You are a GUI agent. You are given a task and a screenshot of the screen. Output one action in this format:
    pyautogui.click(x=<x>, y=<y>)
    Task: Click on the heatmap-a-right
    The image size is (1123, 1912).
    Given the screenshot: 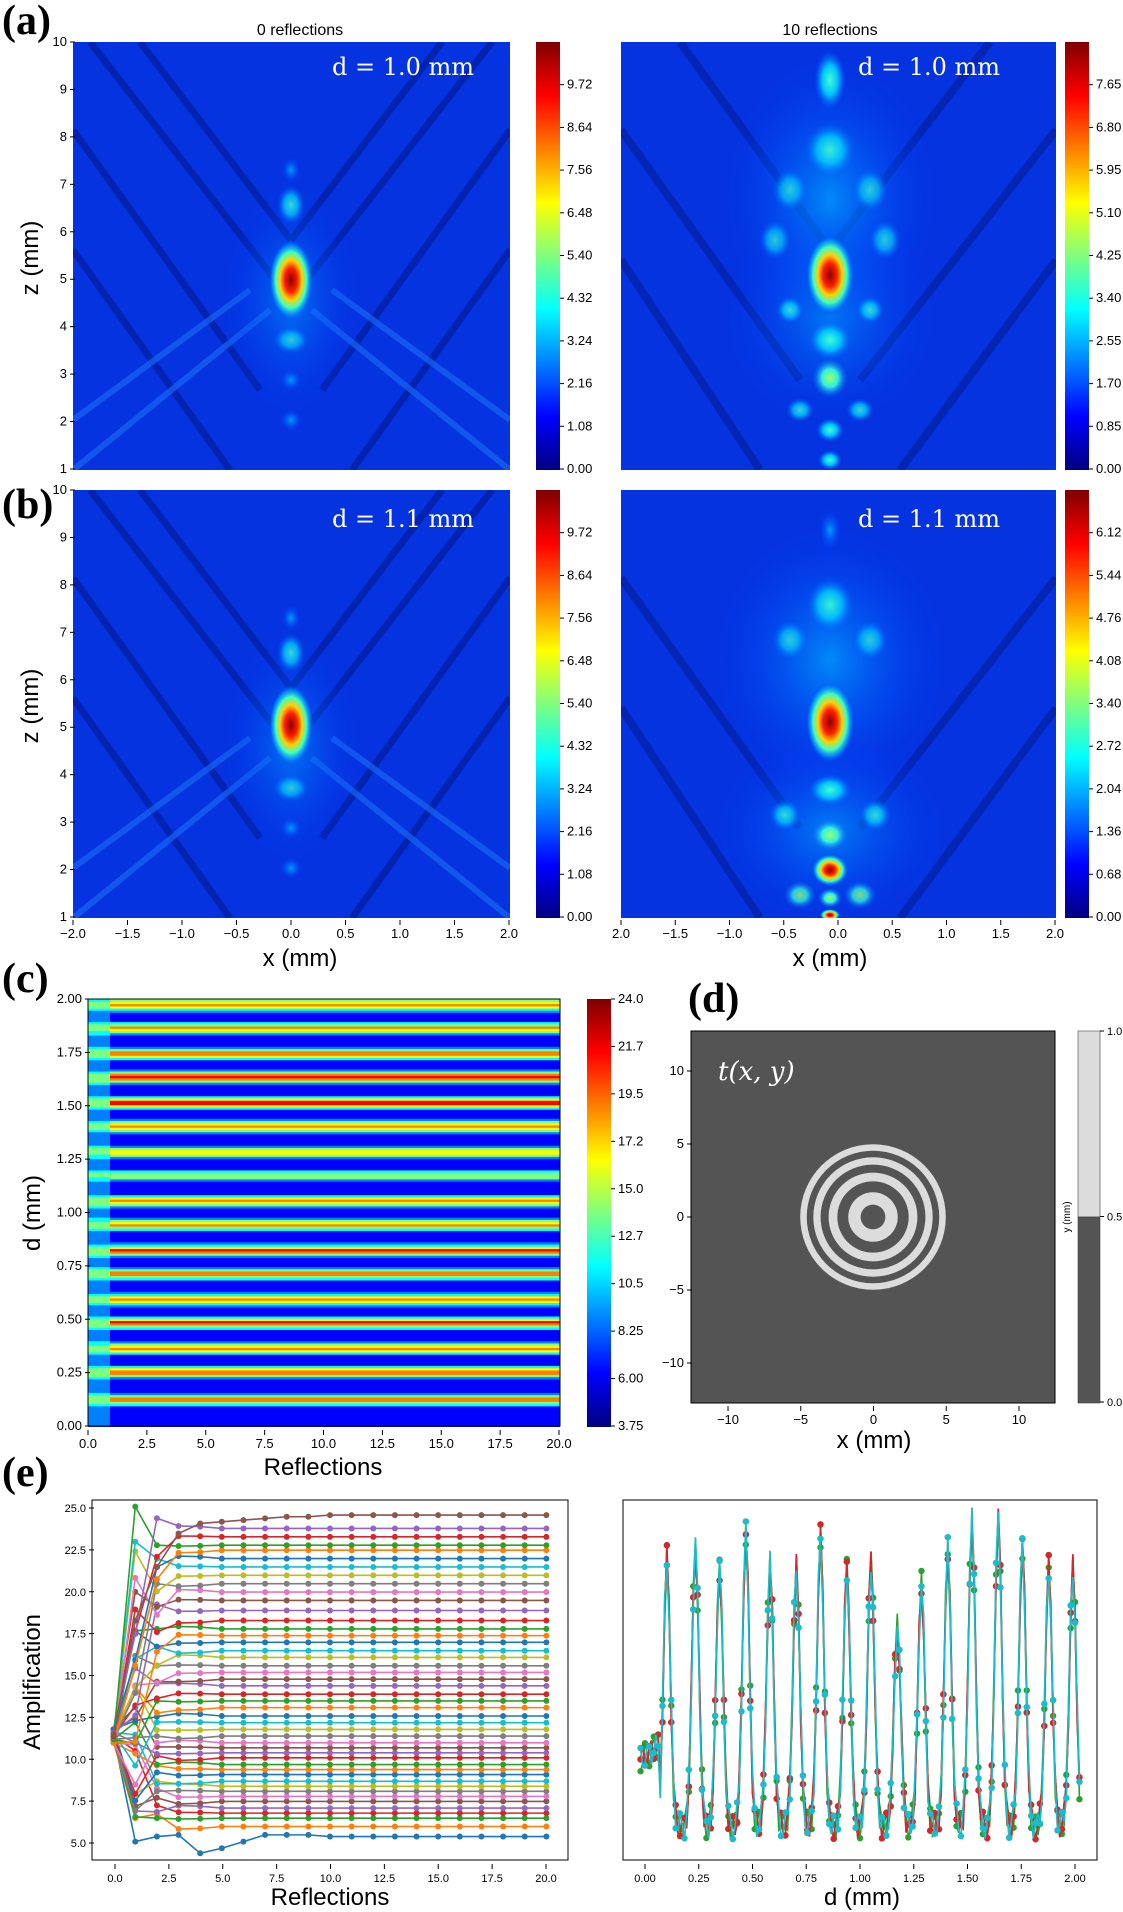 What is the action you would take?
    pyautogui.click(x=838, y=256)
    